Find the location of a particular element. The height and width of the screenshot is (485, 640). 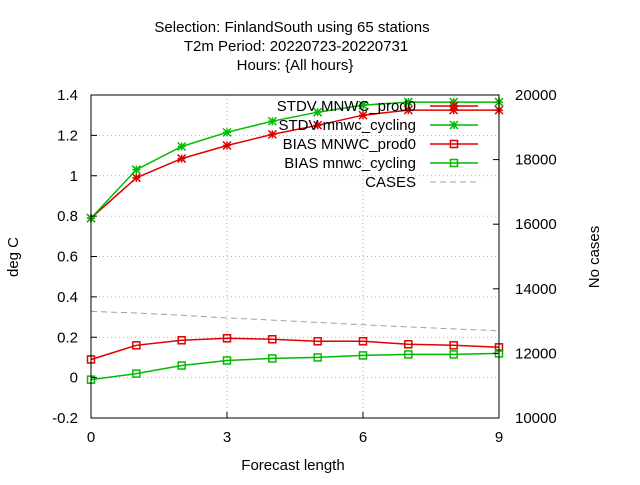

y-tick-label: 0.2 is located at coordinates (67, 337).